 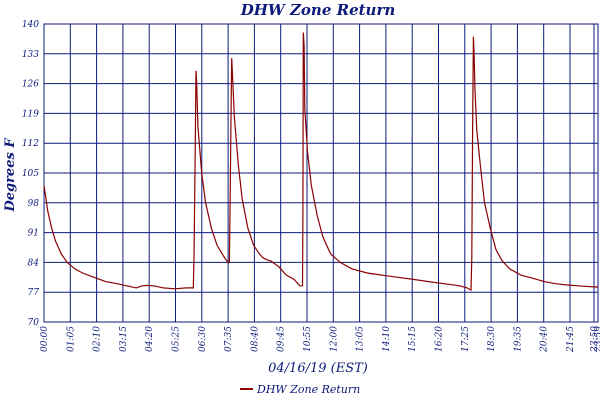 I want to click on x-tick-label: 10:55, so click(x=308, y=339).